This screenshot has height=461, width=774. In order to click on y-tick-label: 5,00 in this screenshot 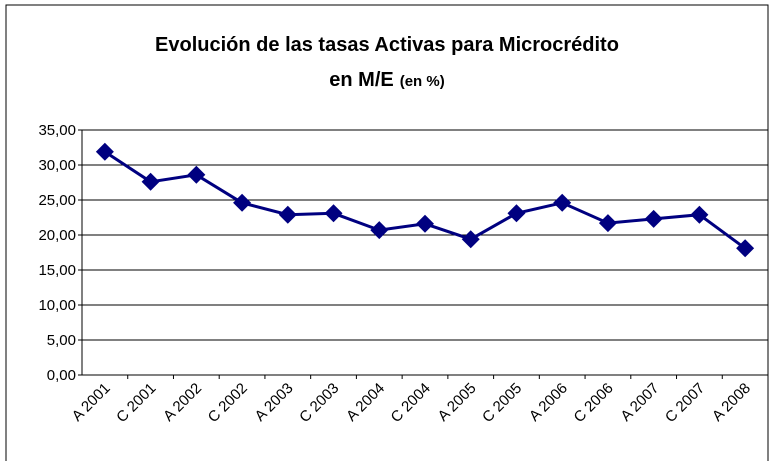, I will do `click(61, 340)`.